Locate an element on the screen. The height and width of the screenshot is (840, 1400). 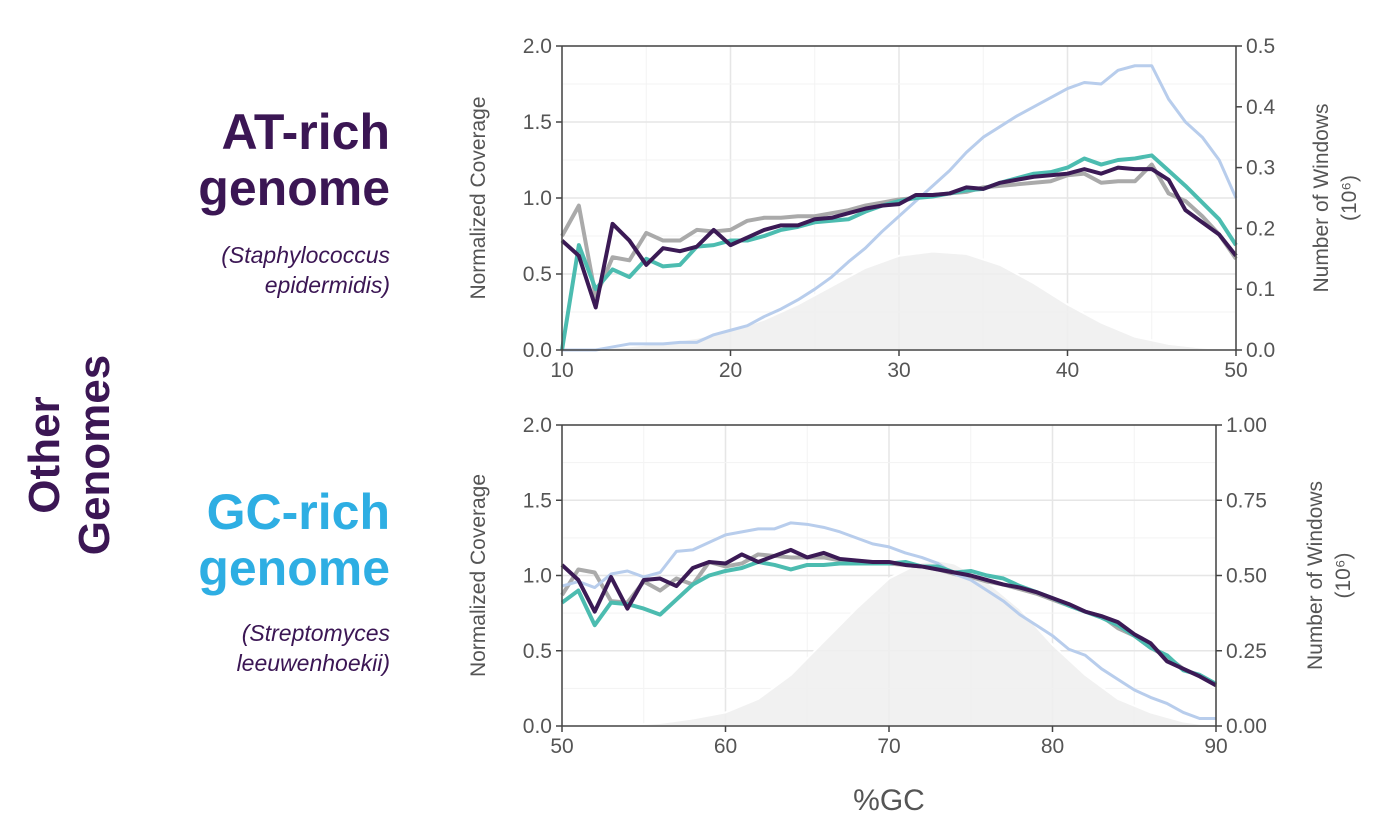
y2-tick-label: 0.2 is located at coordinates (1260, 228).